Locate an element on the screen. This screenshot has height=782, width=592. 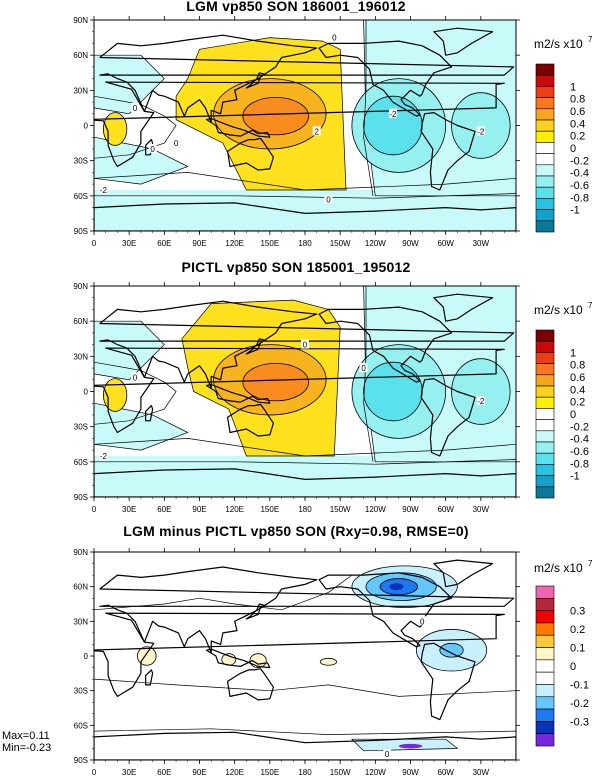
lat-tick-label: 90S is located at coordinates (81, 760).